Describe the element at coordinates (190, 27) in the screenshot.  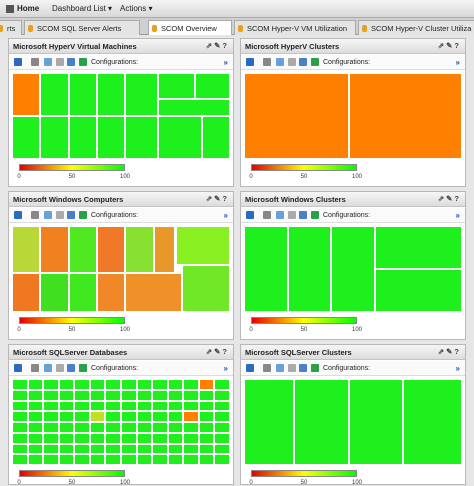
I see `tab: SCOM Overview` at that location.